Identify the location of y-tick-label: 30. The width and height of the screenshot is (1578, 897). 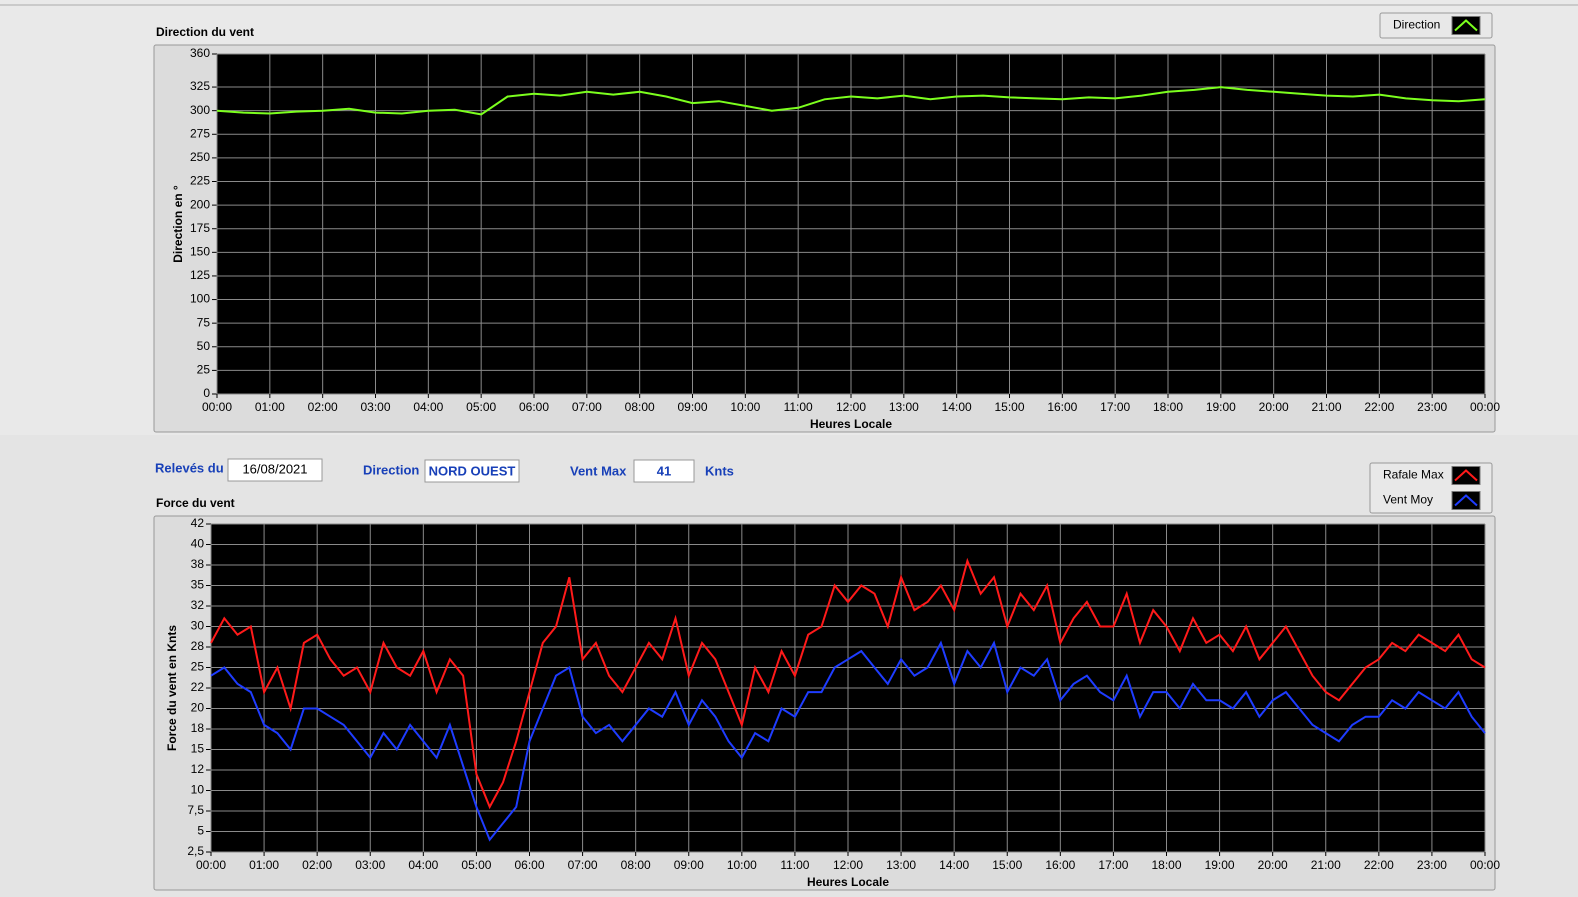
(198, 626).